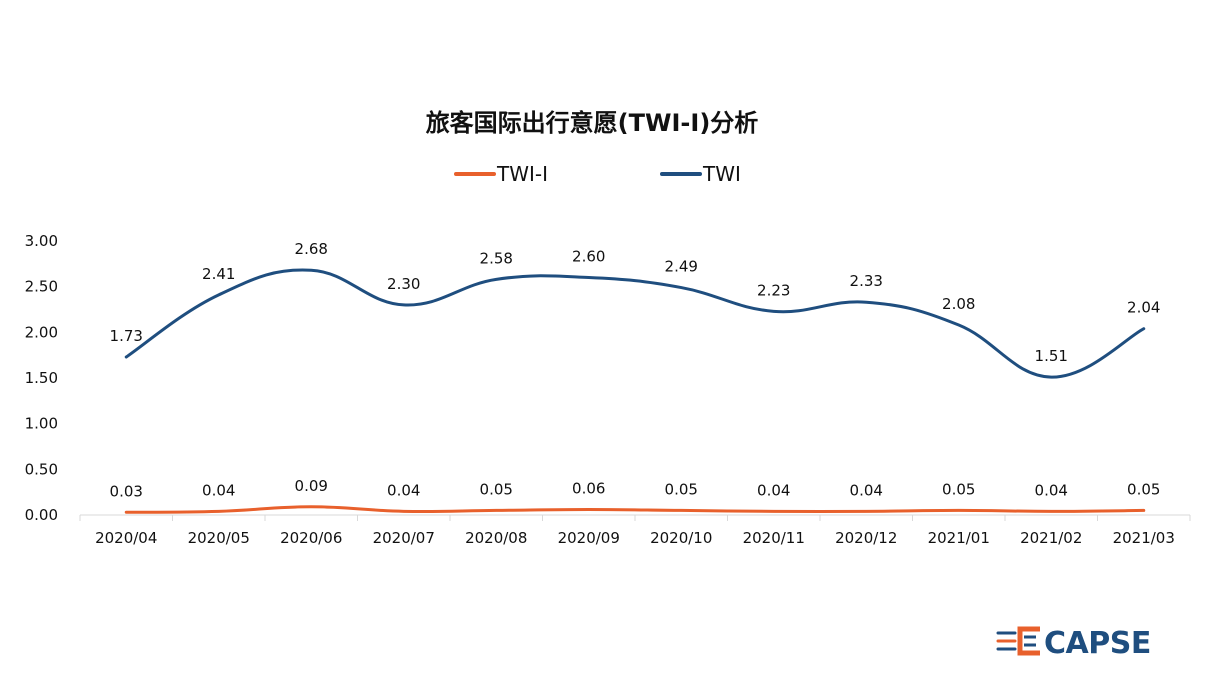  I want to click on x-tick-label: 2021/01, so click(959, 538).